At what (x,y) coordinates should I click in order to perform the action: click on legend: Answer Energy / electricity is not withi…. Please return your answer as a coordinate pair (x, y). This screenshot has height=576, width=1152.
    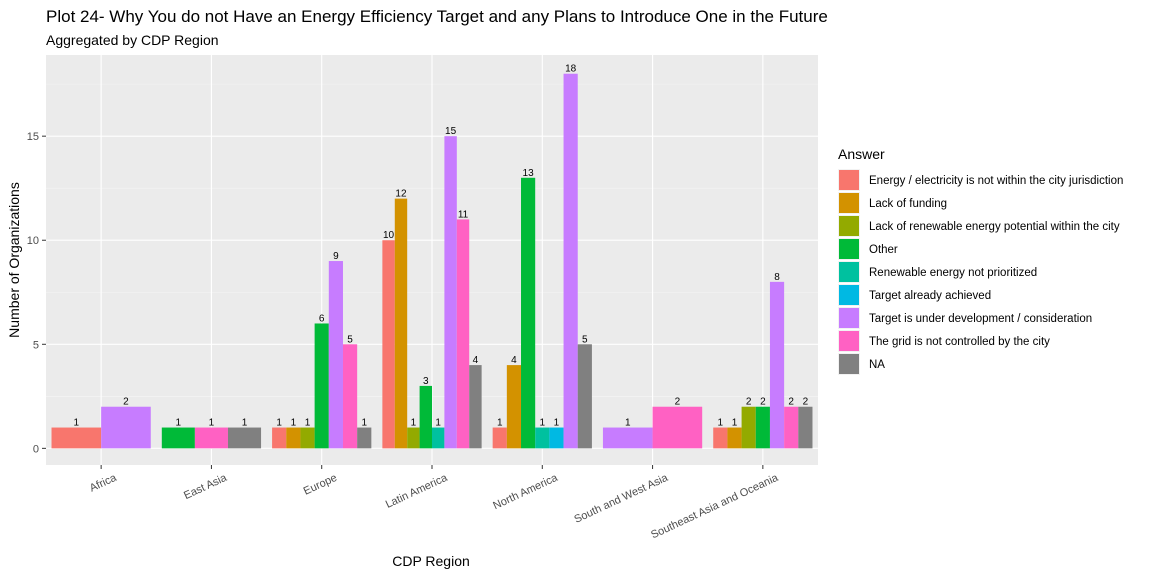
    Looking at the image, I should click on (980, 260).